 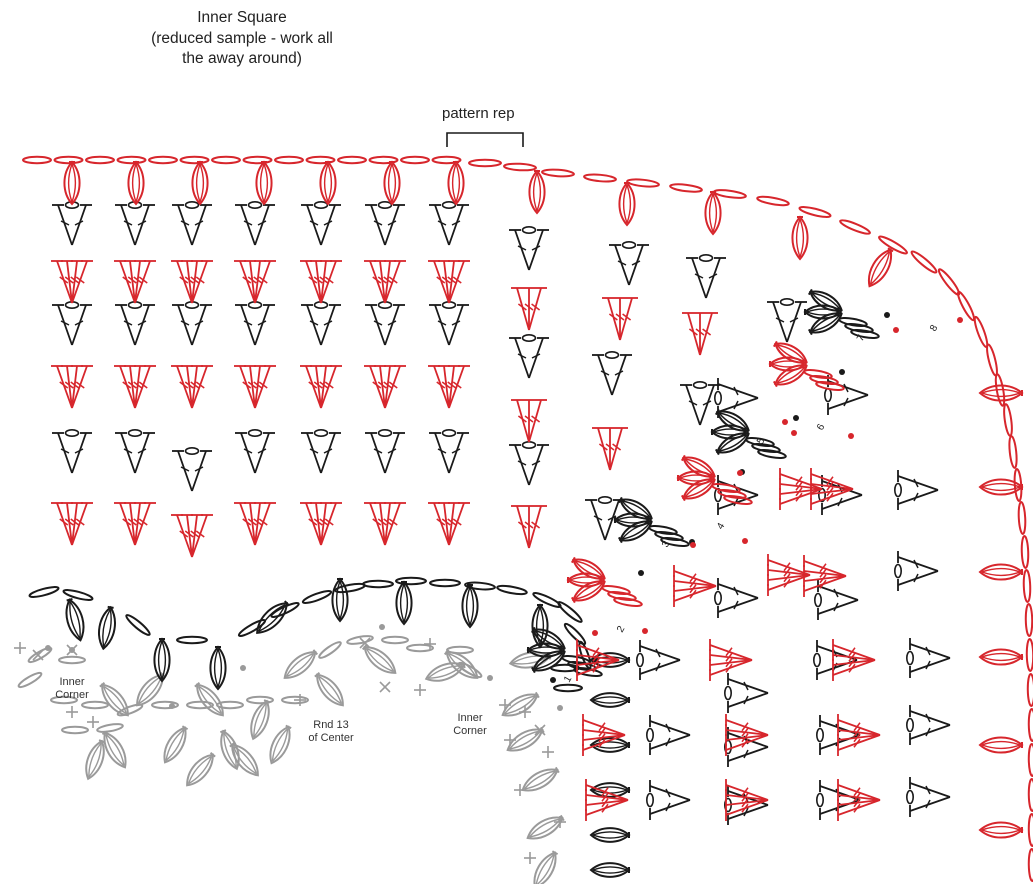 I want to click on inner-corner-left-label: Inner Corner, so click(x=72, y=688).